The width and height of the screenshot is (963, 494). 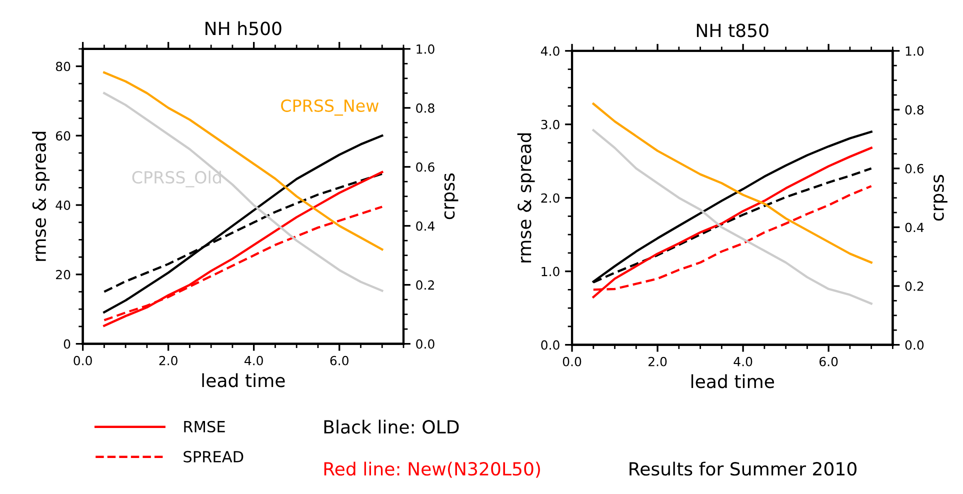 I want to click on text: CPRSS_New, so click(x=330, y=107).